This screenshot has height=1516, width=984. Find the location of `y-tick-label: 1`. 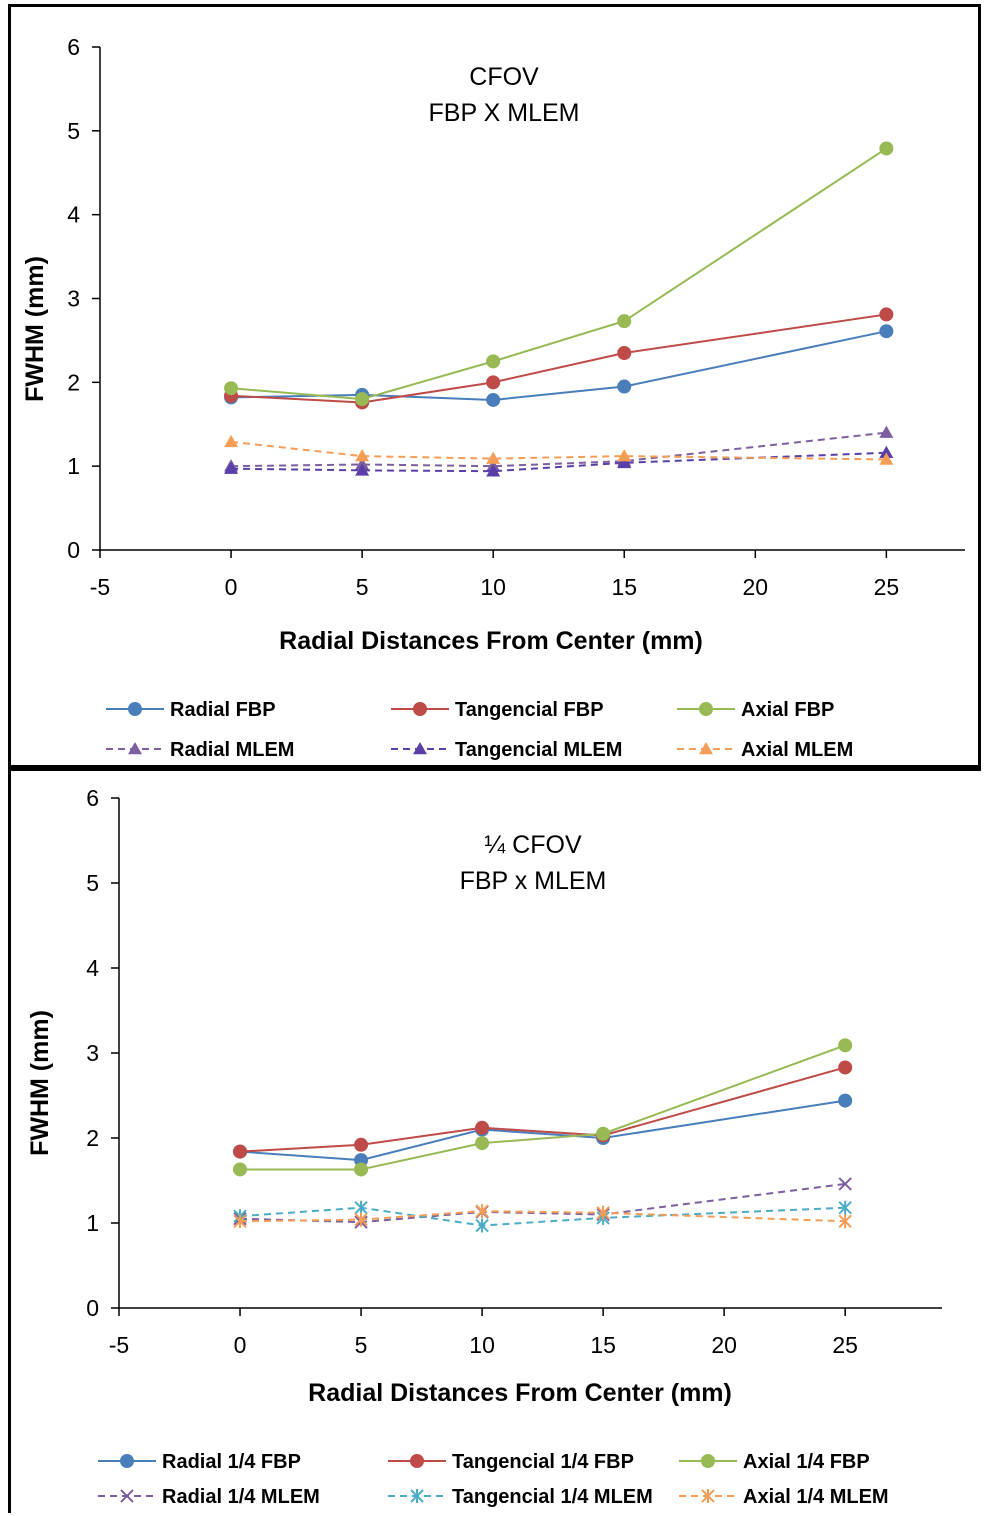

y-tick-label: 1 is located at coordinates (92, 1223).